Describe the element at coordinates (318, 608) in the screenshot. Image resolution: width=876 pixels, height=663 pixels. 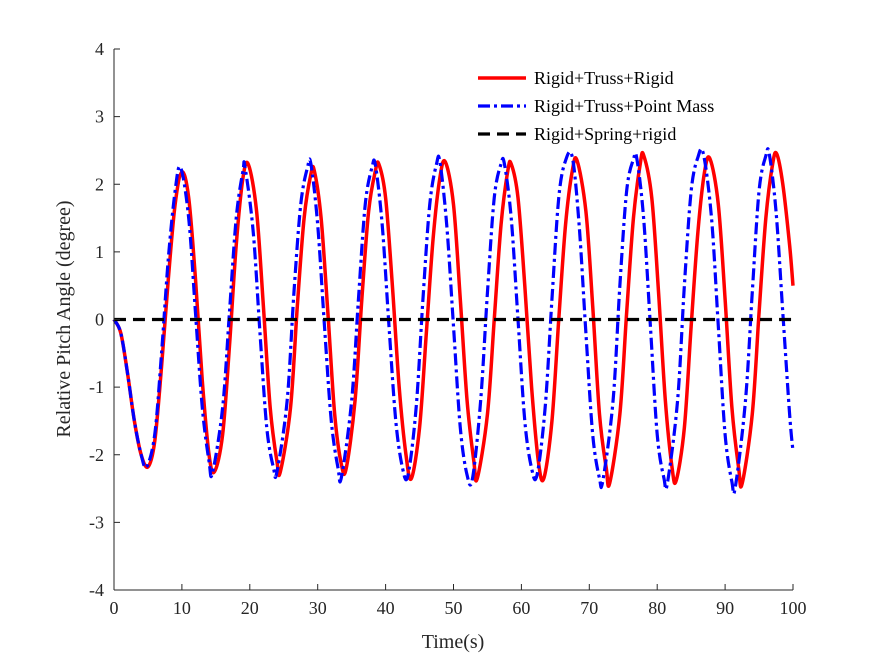
I see `x-tick-label: 30` at that location.